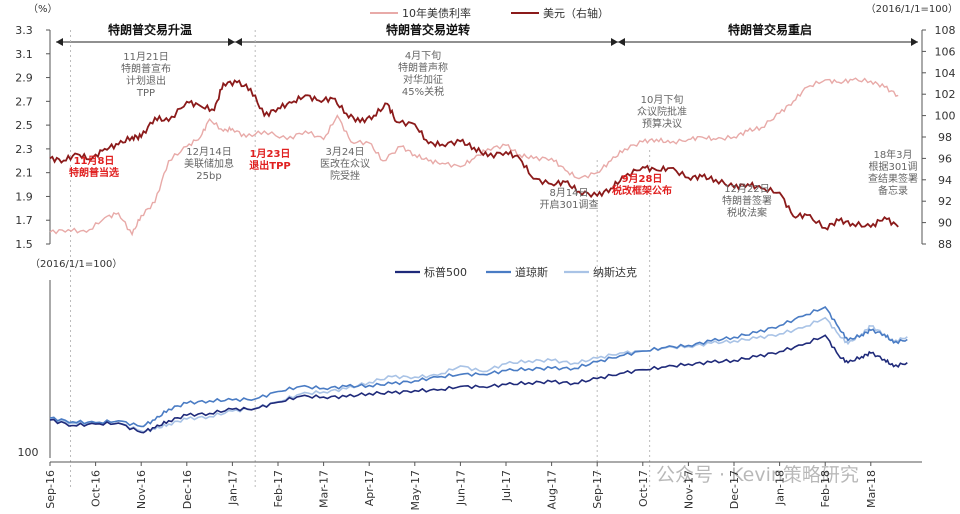 The image size is (960, 514). What do you see at coordinates (436, 13) in the screenshot?
I see `legend-label-yield: 10年美债利率` at bounding box center [436, 13].